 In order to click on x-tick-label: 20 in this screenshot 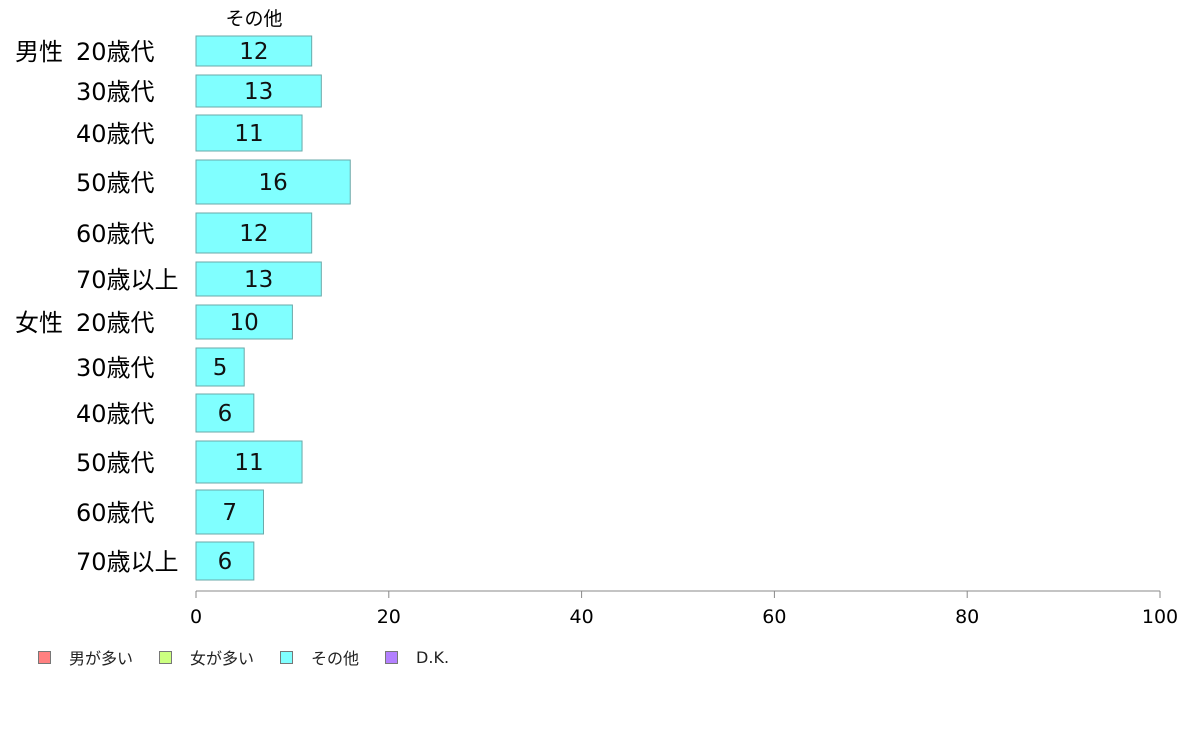, I will do `click(389, 617)`.